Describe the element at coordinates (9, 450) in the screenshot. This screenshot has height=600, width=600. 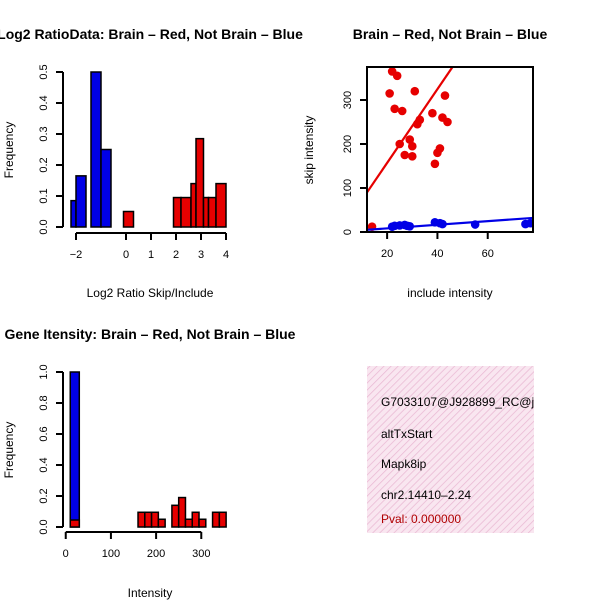
I see `intensity-ylabel: Frequency` at that location.